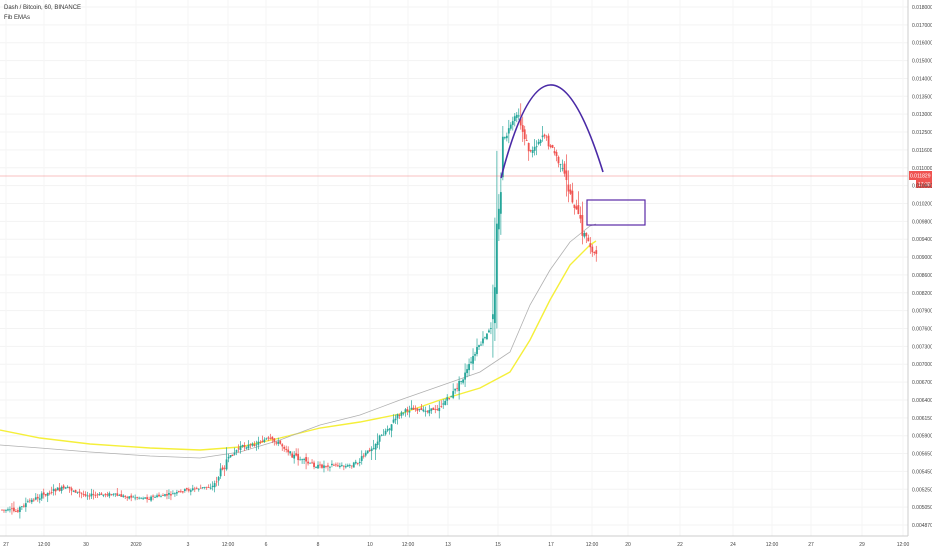 The height and width of the screenshot is (555, 932). Describe the element at coordinates (408, 545) in the screenshot. I see `x-tick-label: 12:00` at that location.